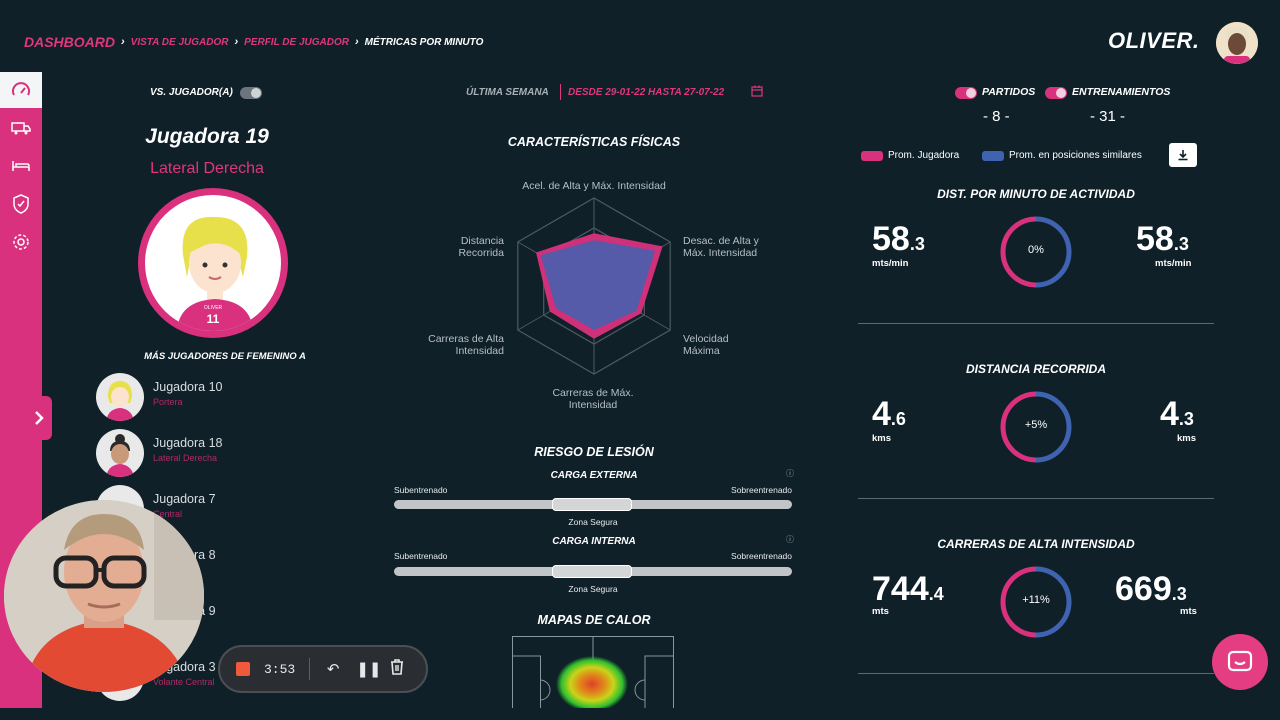  Describe the element at coordinates (996, 116) in the screenshot. I see `matches-count: - 8 -` at that location.